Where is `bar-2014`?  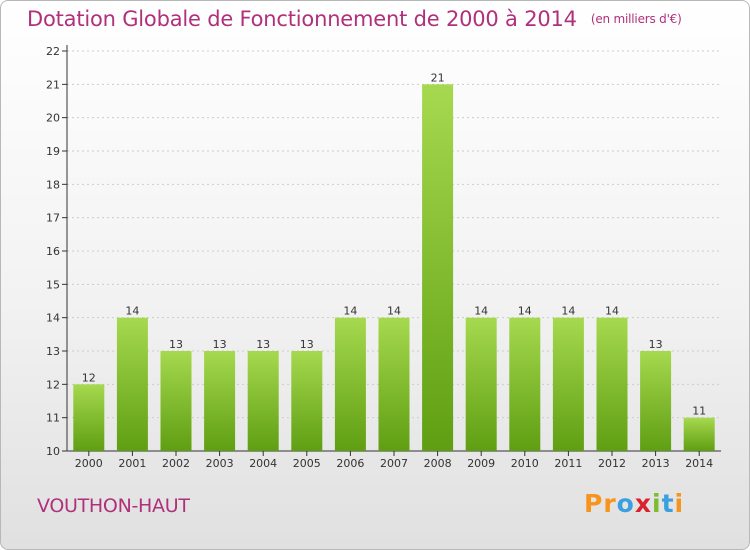
bar-2014 is located at coordinates (699, 434).